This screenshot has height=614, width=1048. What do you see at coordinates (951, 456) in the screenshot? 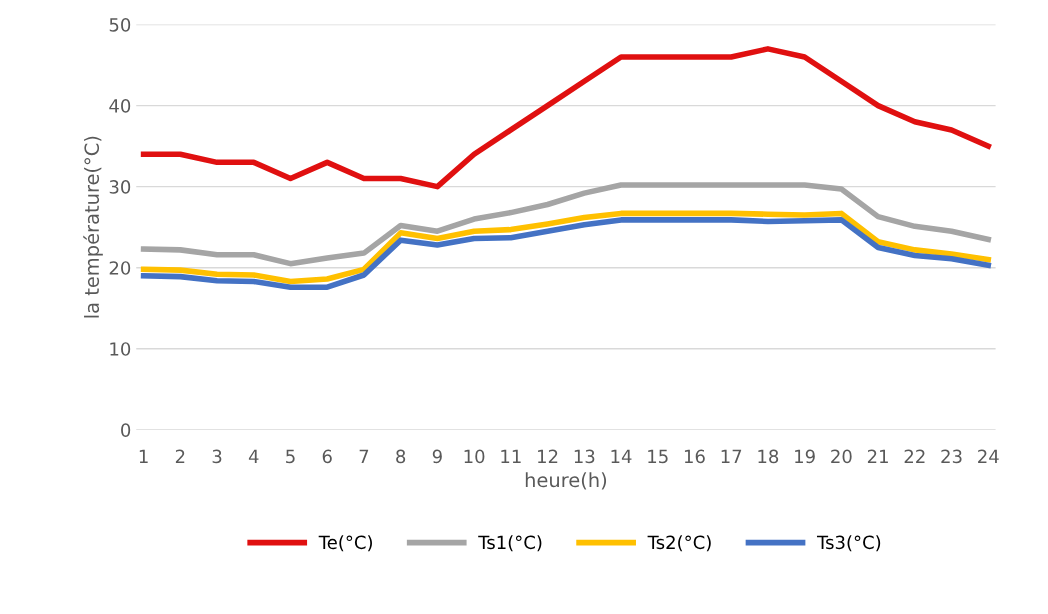
I see `x-tick-label: 23` at bounding box center [951, 456].